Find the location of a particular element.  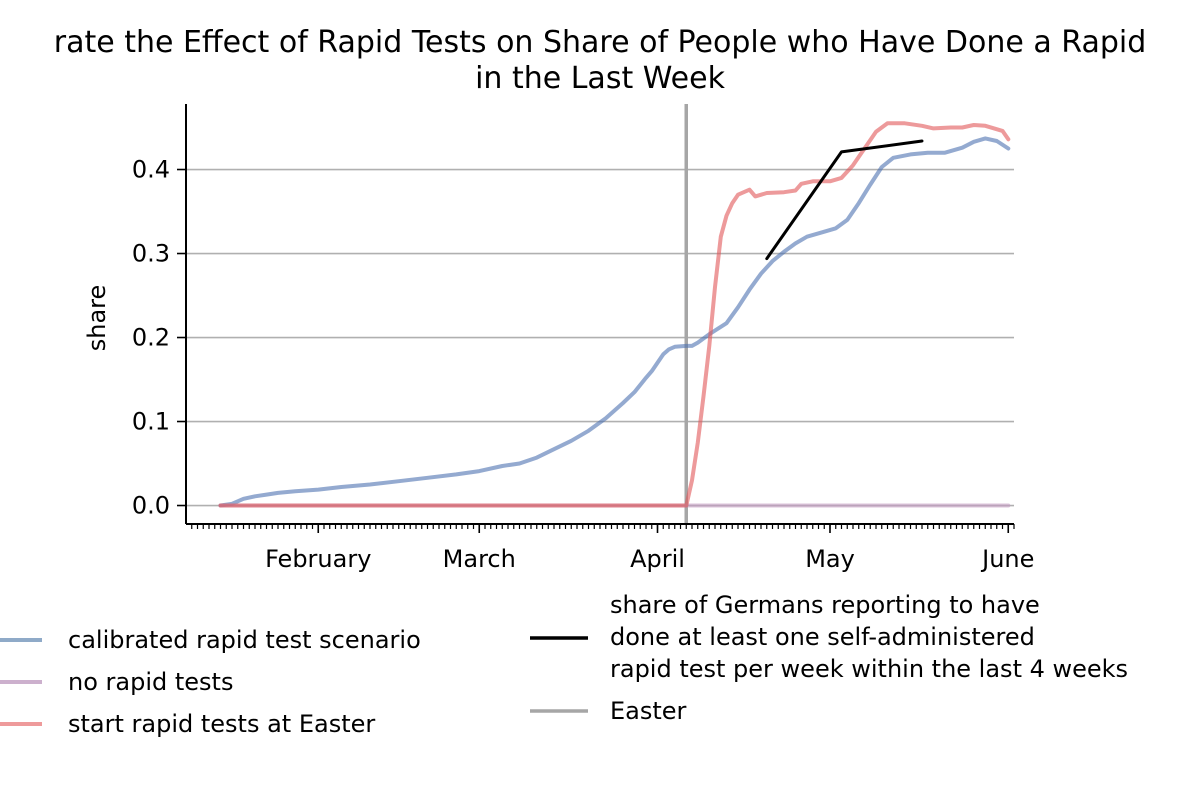

x-tick-label-may: May is located at coordinates (830, 559).